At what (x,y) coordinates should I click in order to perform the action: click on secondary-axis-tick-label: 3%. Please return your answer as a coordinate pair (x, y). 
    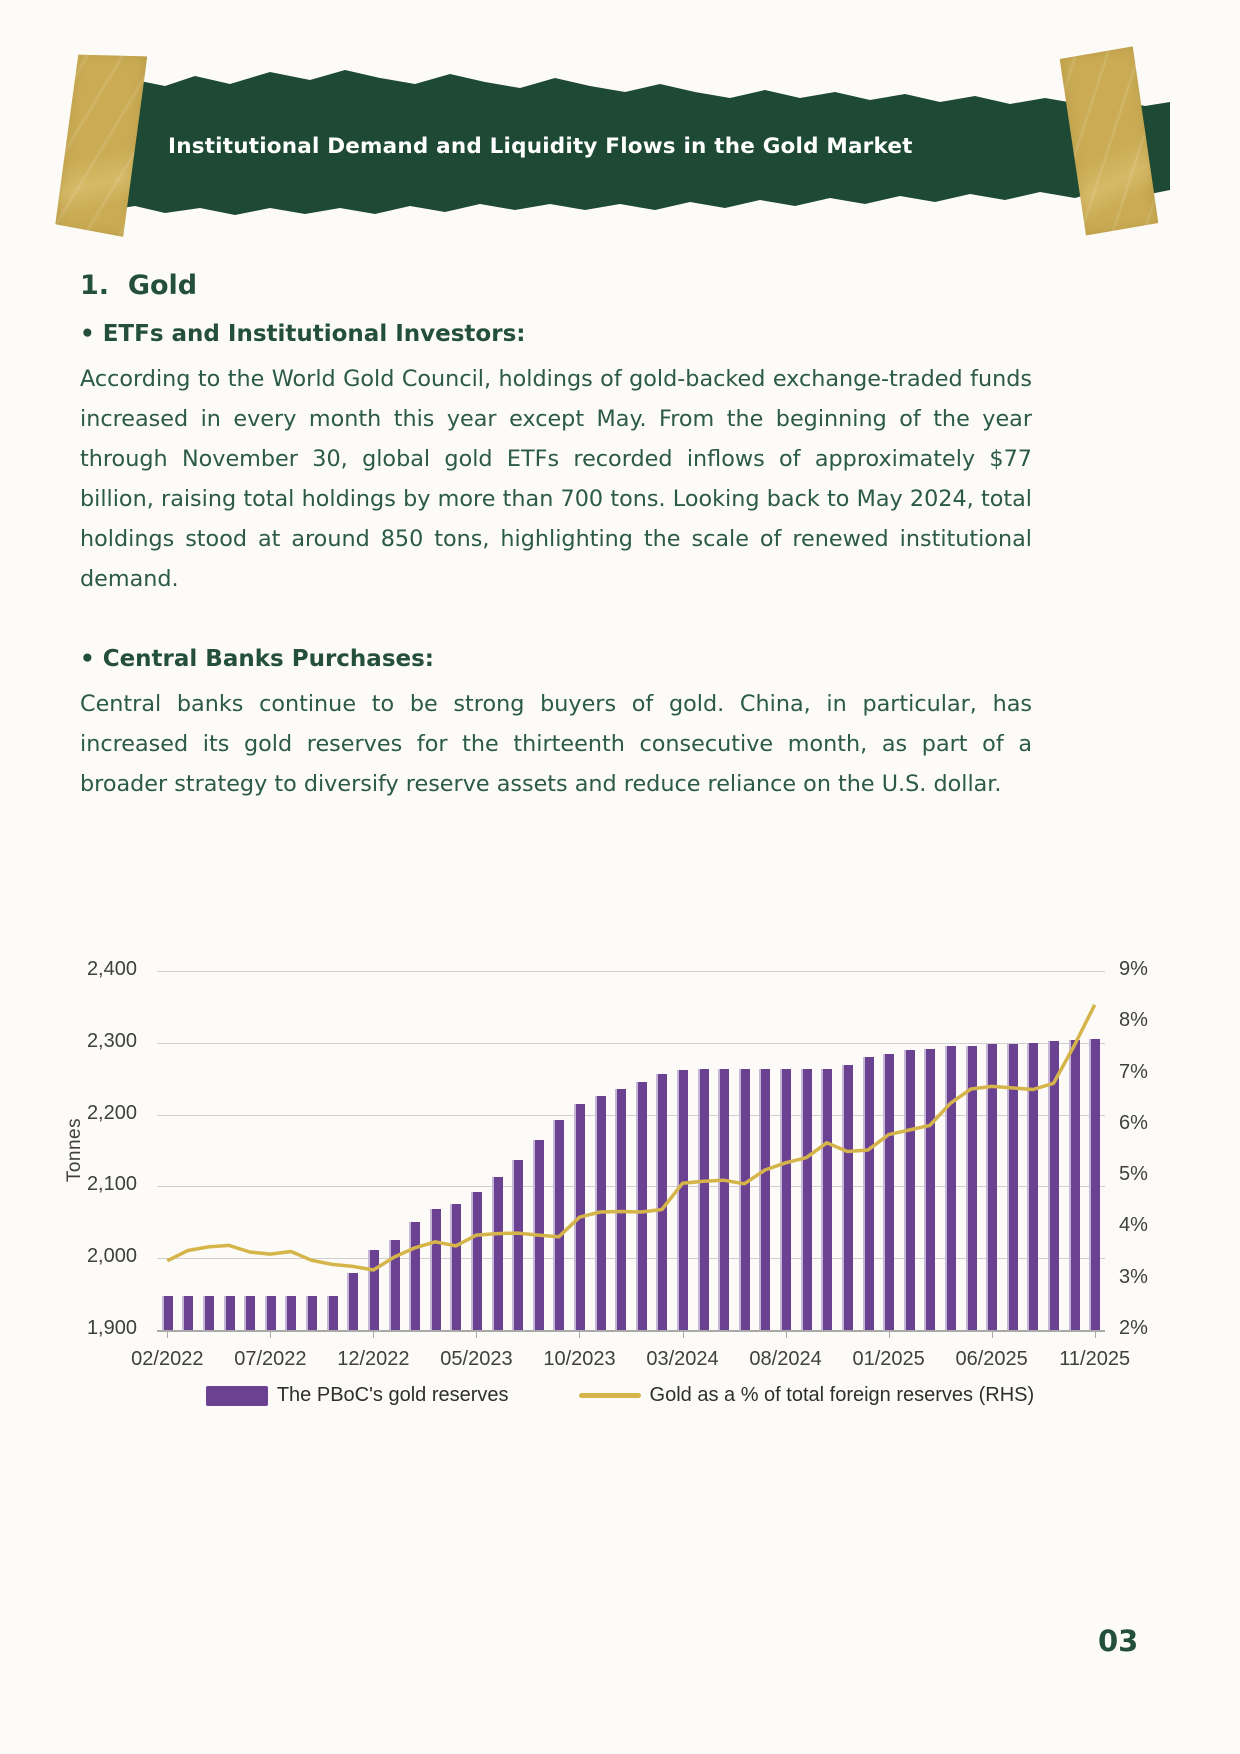
    Looking at the image, I should click on (1133, 1276).